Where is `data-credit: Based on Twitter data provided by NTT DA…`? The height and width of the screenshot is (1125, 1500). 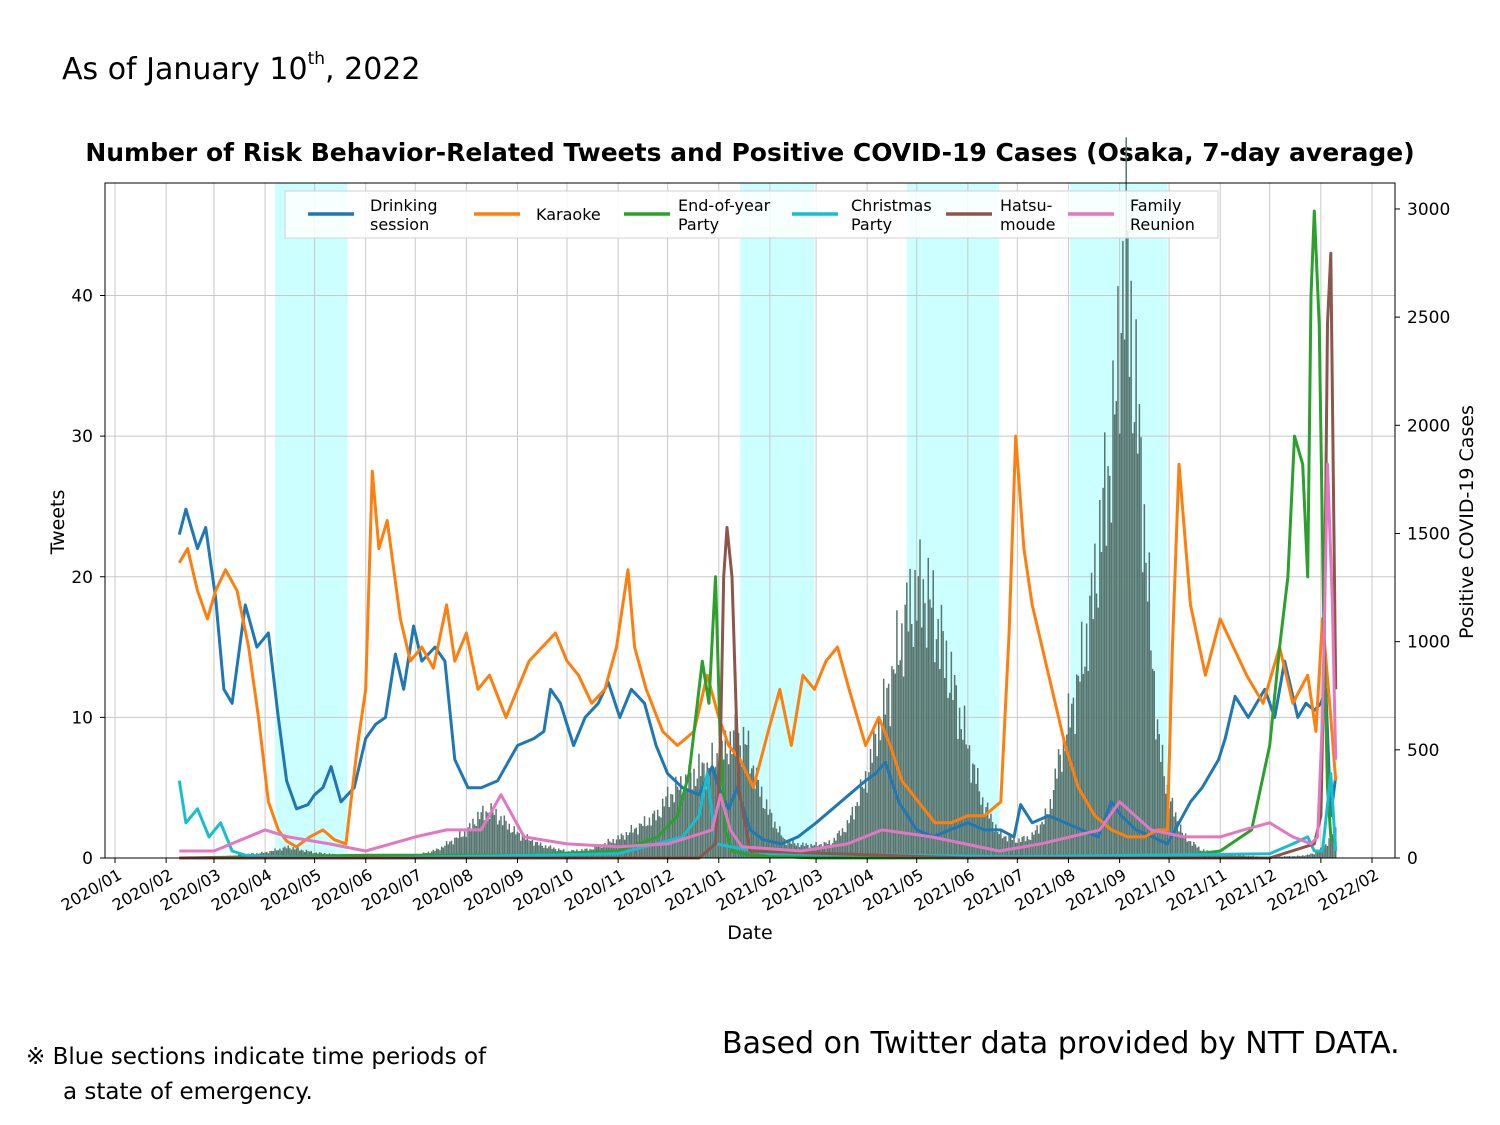 data-credit: Based on Twitter data provided by NTT DA… is located at coordinates (1061, 1043).